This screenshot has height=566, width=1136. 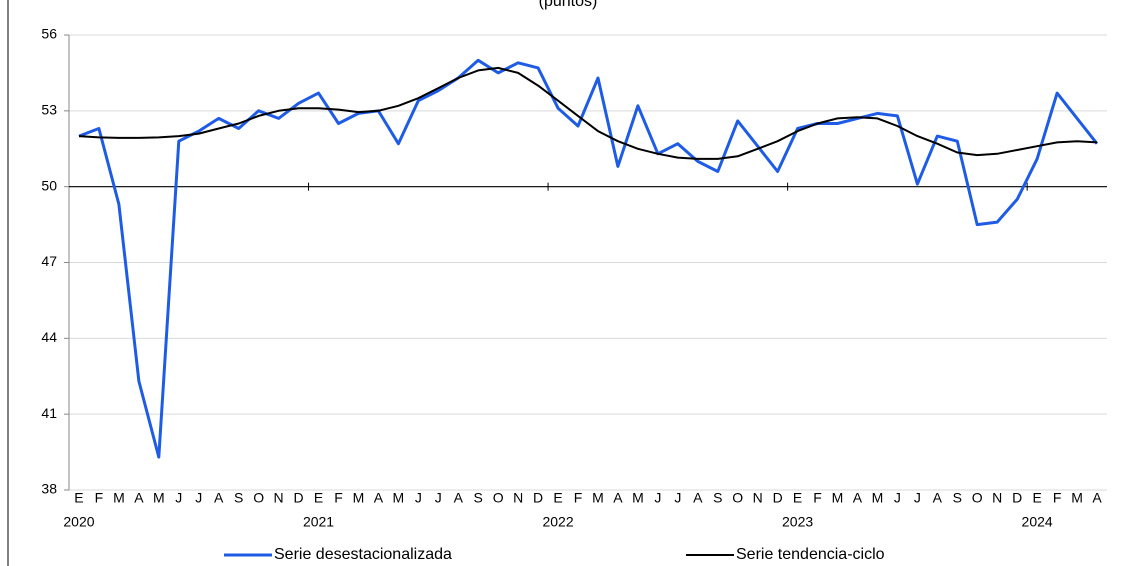 What do you see at coordinates (49, 261) in the screenshot?
I see `y-tick-label: 47` at bounding box center [49, 261].